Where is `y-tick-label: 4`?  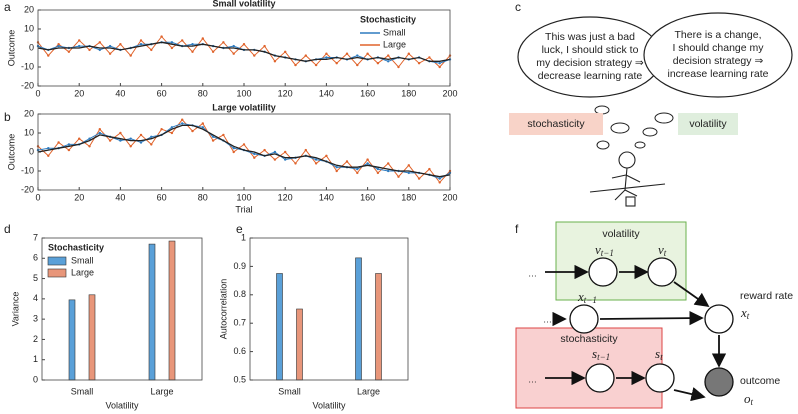 y-tick-label: 4 is located at coordinates (35, 298).